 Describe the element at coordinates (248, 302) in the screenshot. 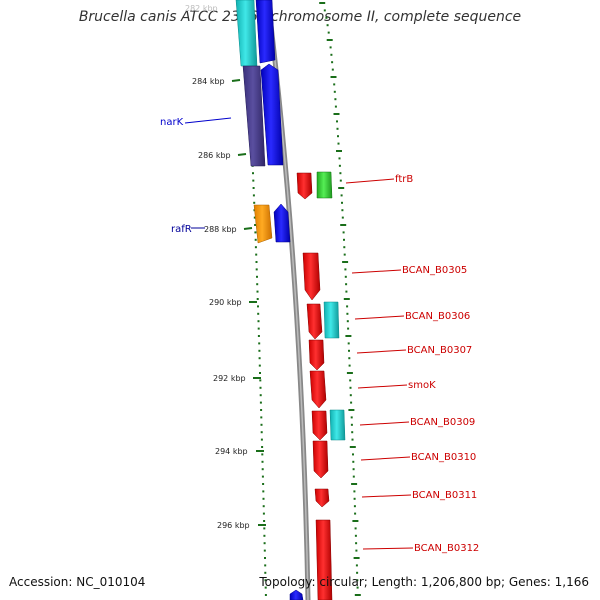

I see `major-ticks` at that location.